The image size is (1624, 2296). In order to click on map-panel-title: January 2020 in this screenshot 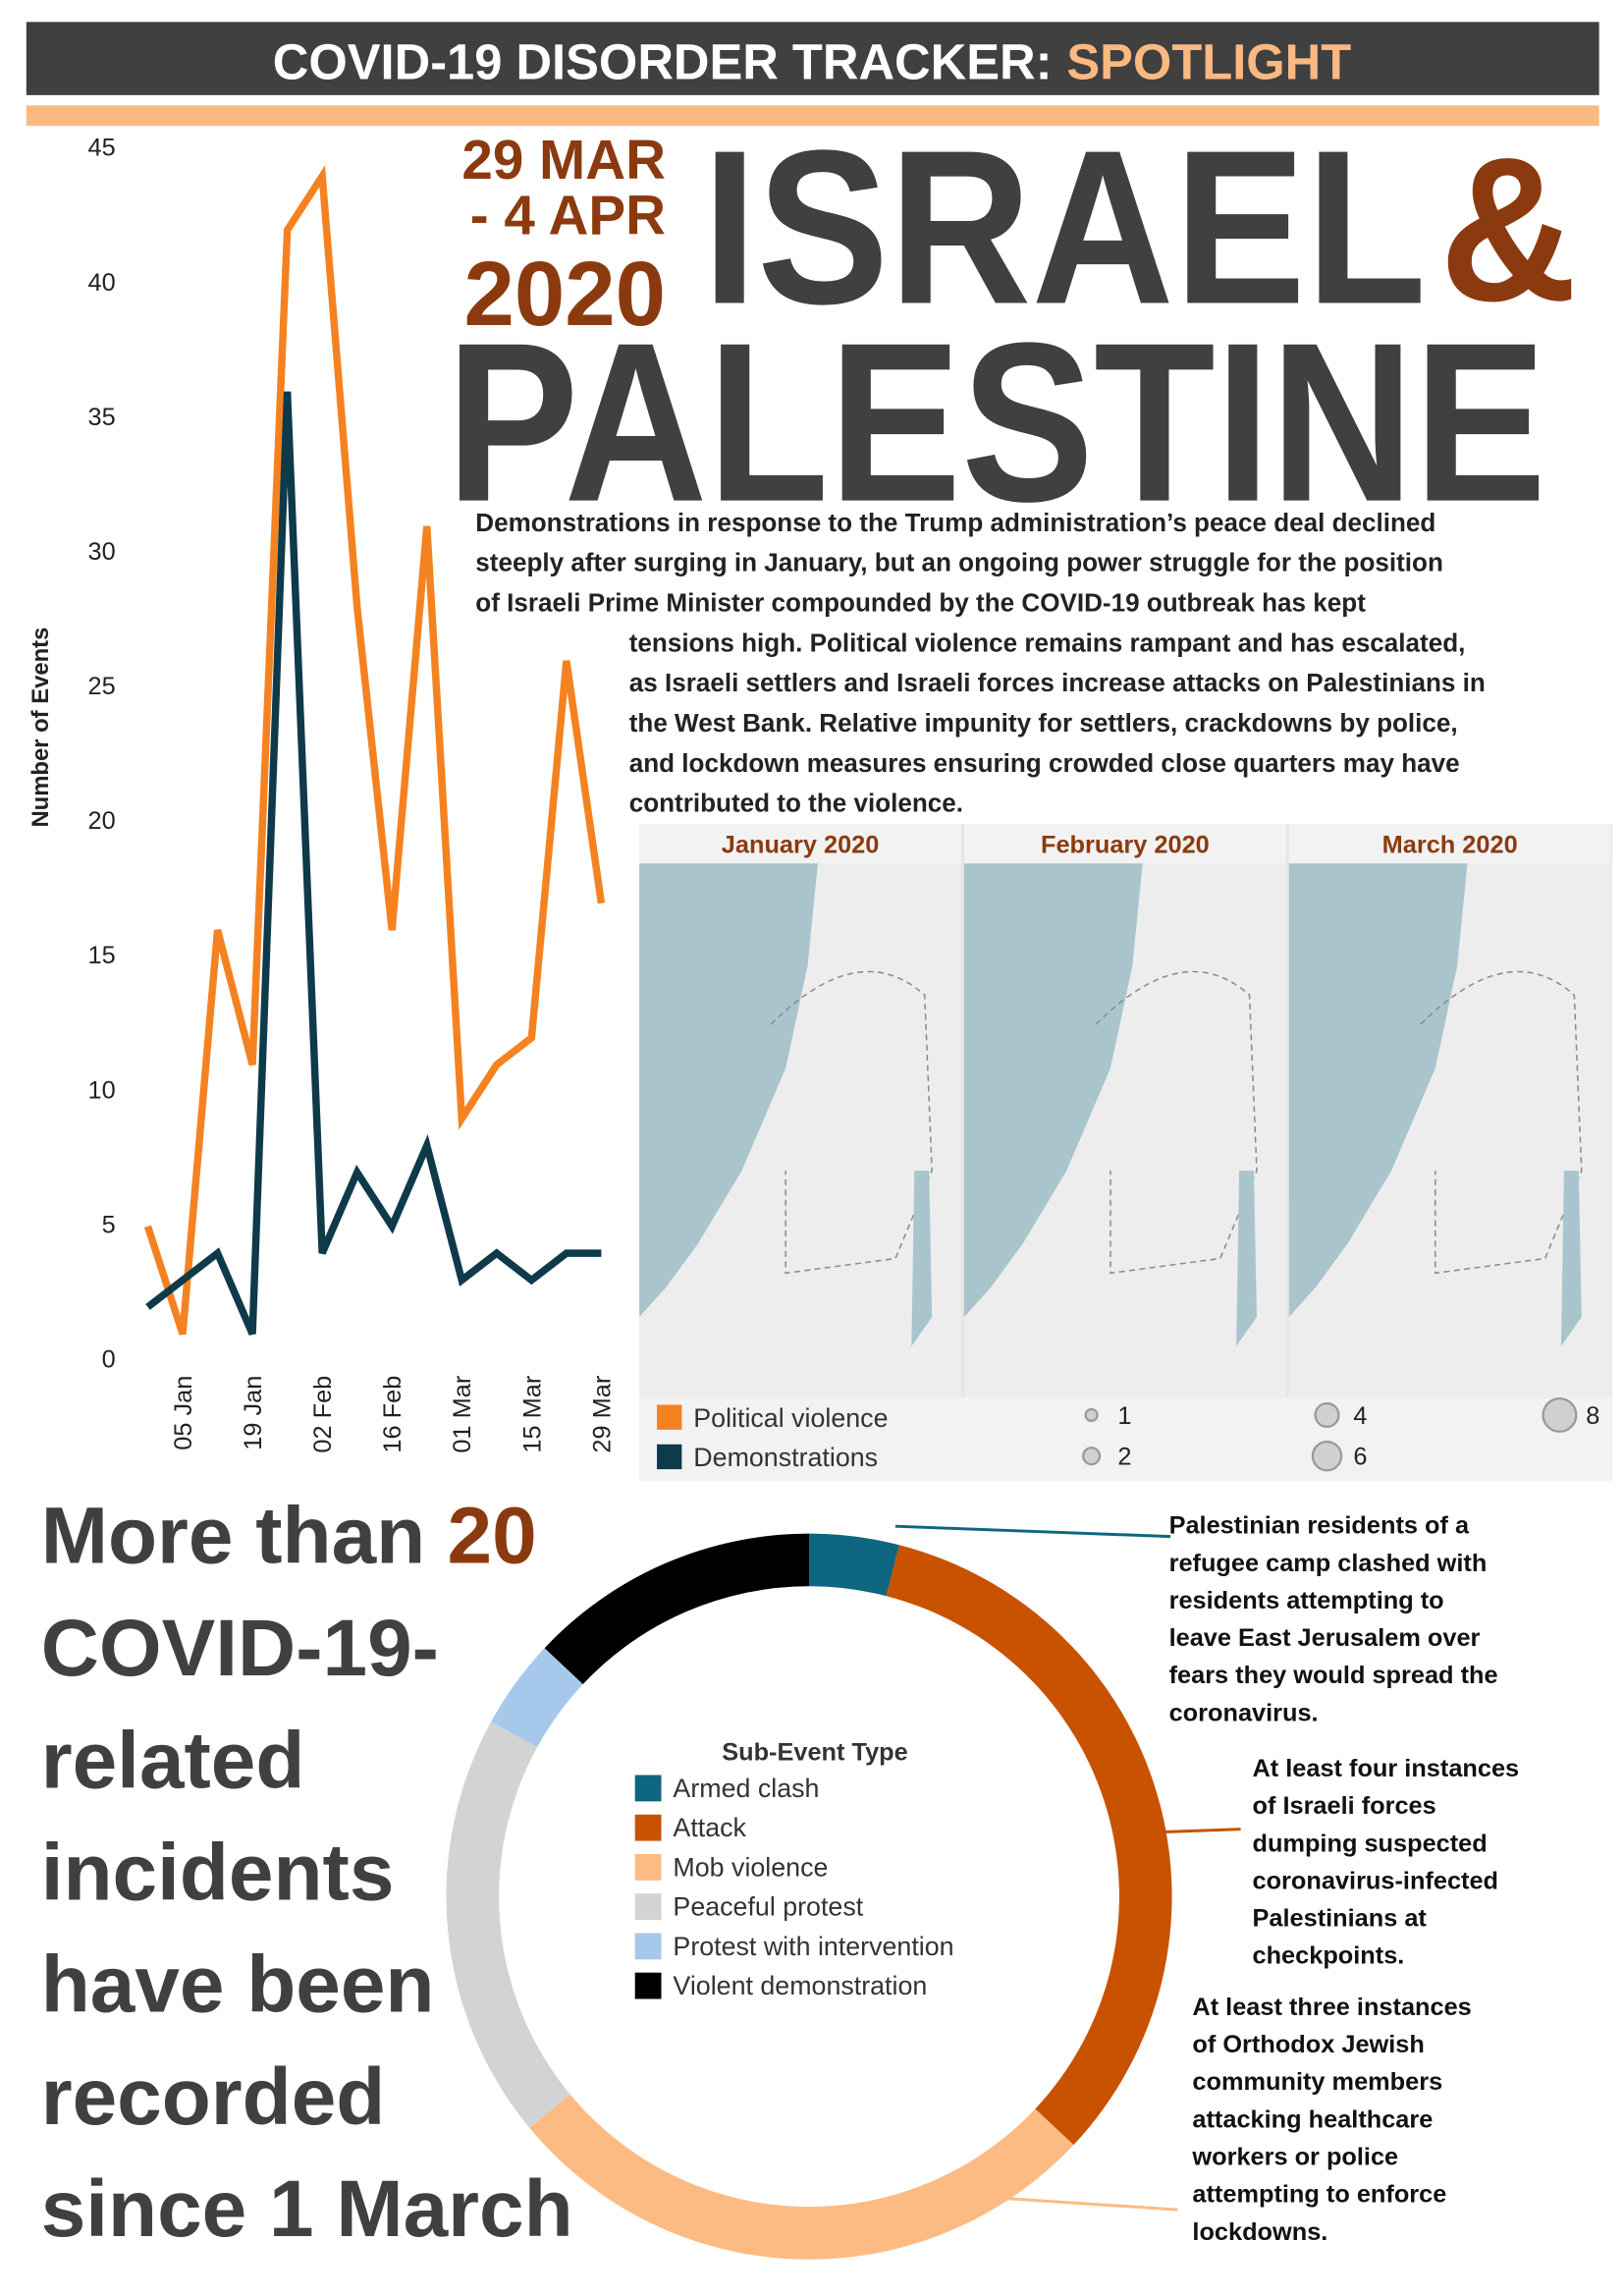, I will do `click(801, 845)`.